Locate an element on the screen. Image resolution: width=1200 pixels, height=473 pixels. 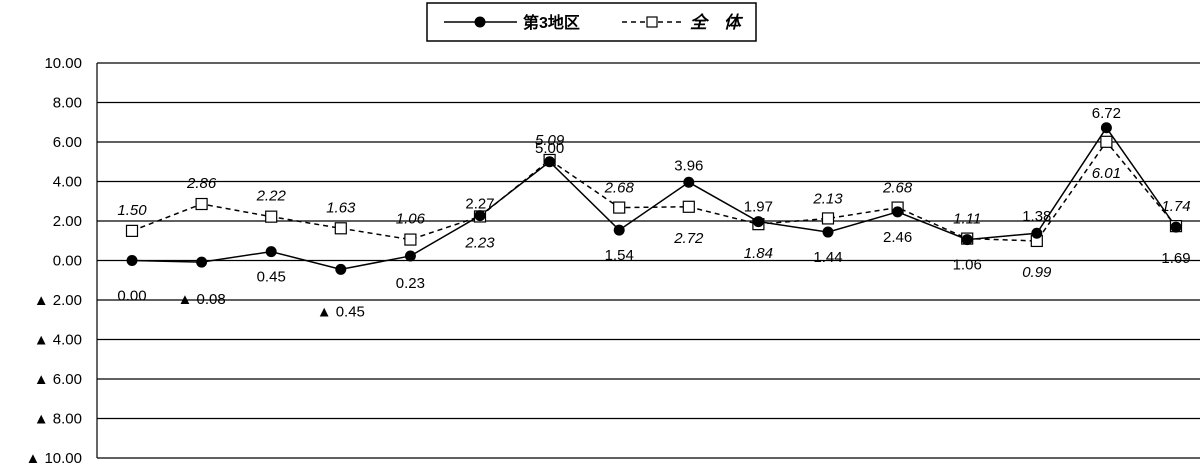
data-label-series-1: 1.06 is located at coordinates (967, 265).